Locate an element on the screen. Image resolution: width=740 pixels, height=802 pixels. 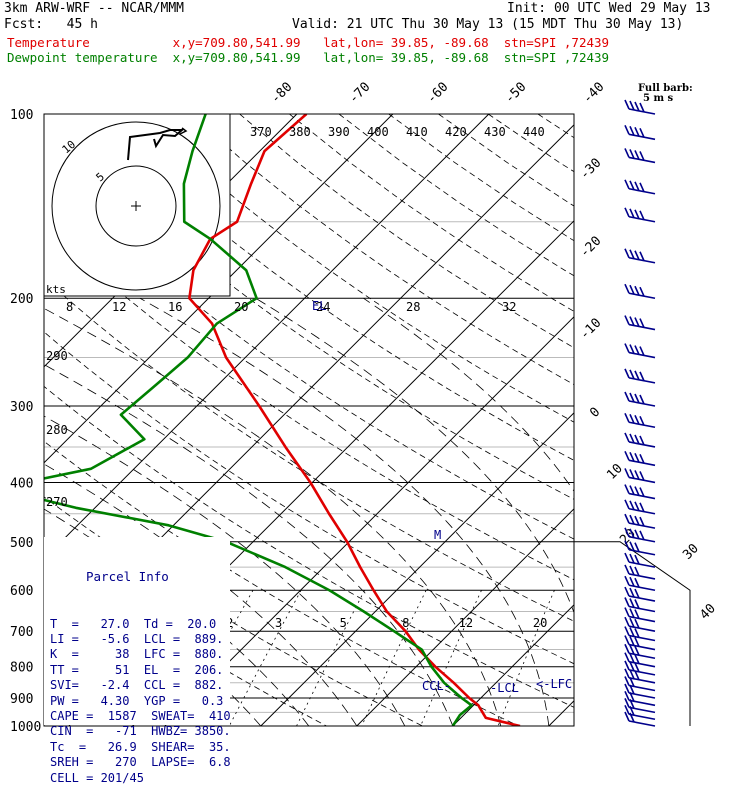
init-time: Init: 00 UTC Wed 29 May 13 is located at coordinates (609, 8).